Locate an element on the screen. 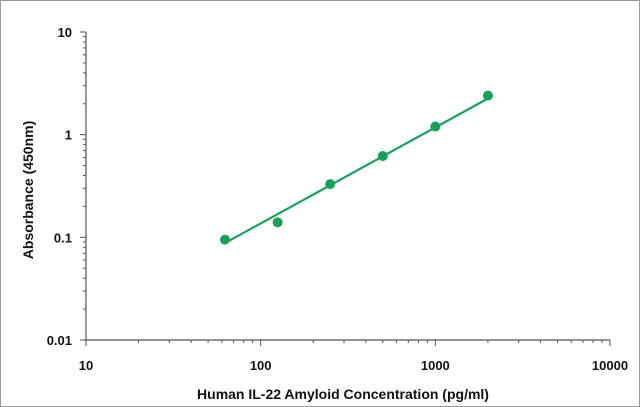 The width and height of the screenshot is (640, 407). trendline-group is located at coordinates (356, 170).